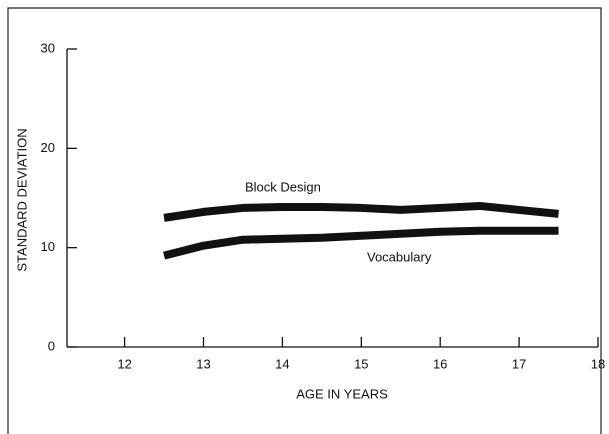  Describe the element at coordinates (282, 363) in the screenshot. I see `x-tick-label: 14` at that location.